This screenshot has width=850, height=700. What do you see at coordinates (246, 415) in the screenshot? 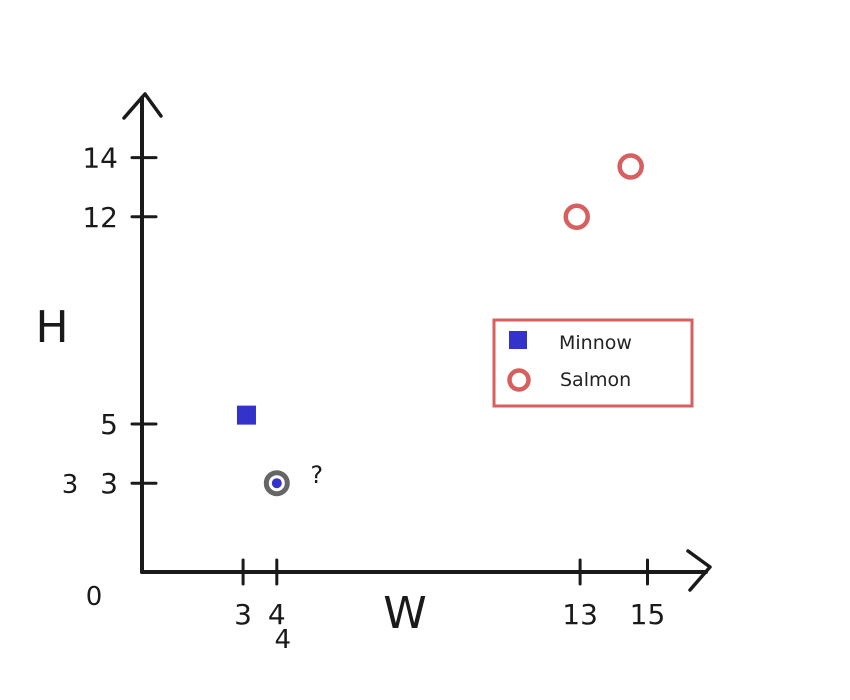
I see `minnow-point` at bounding box center [246, 415].